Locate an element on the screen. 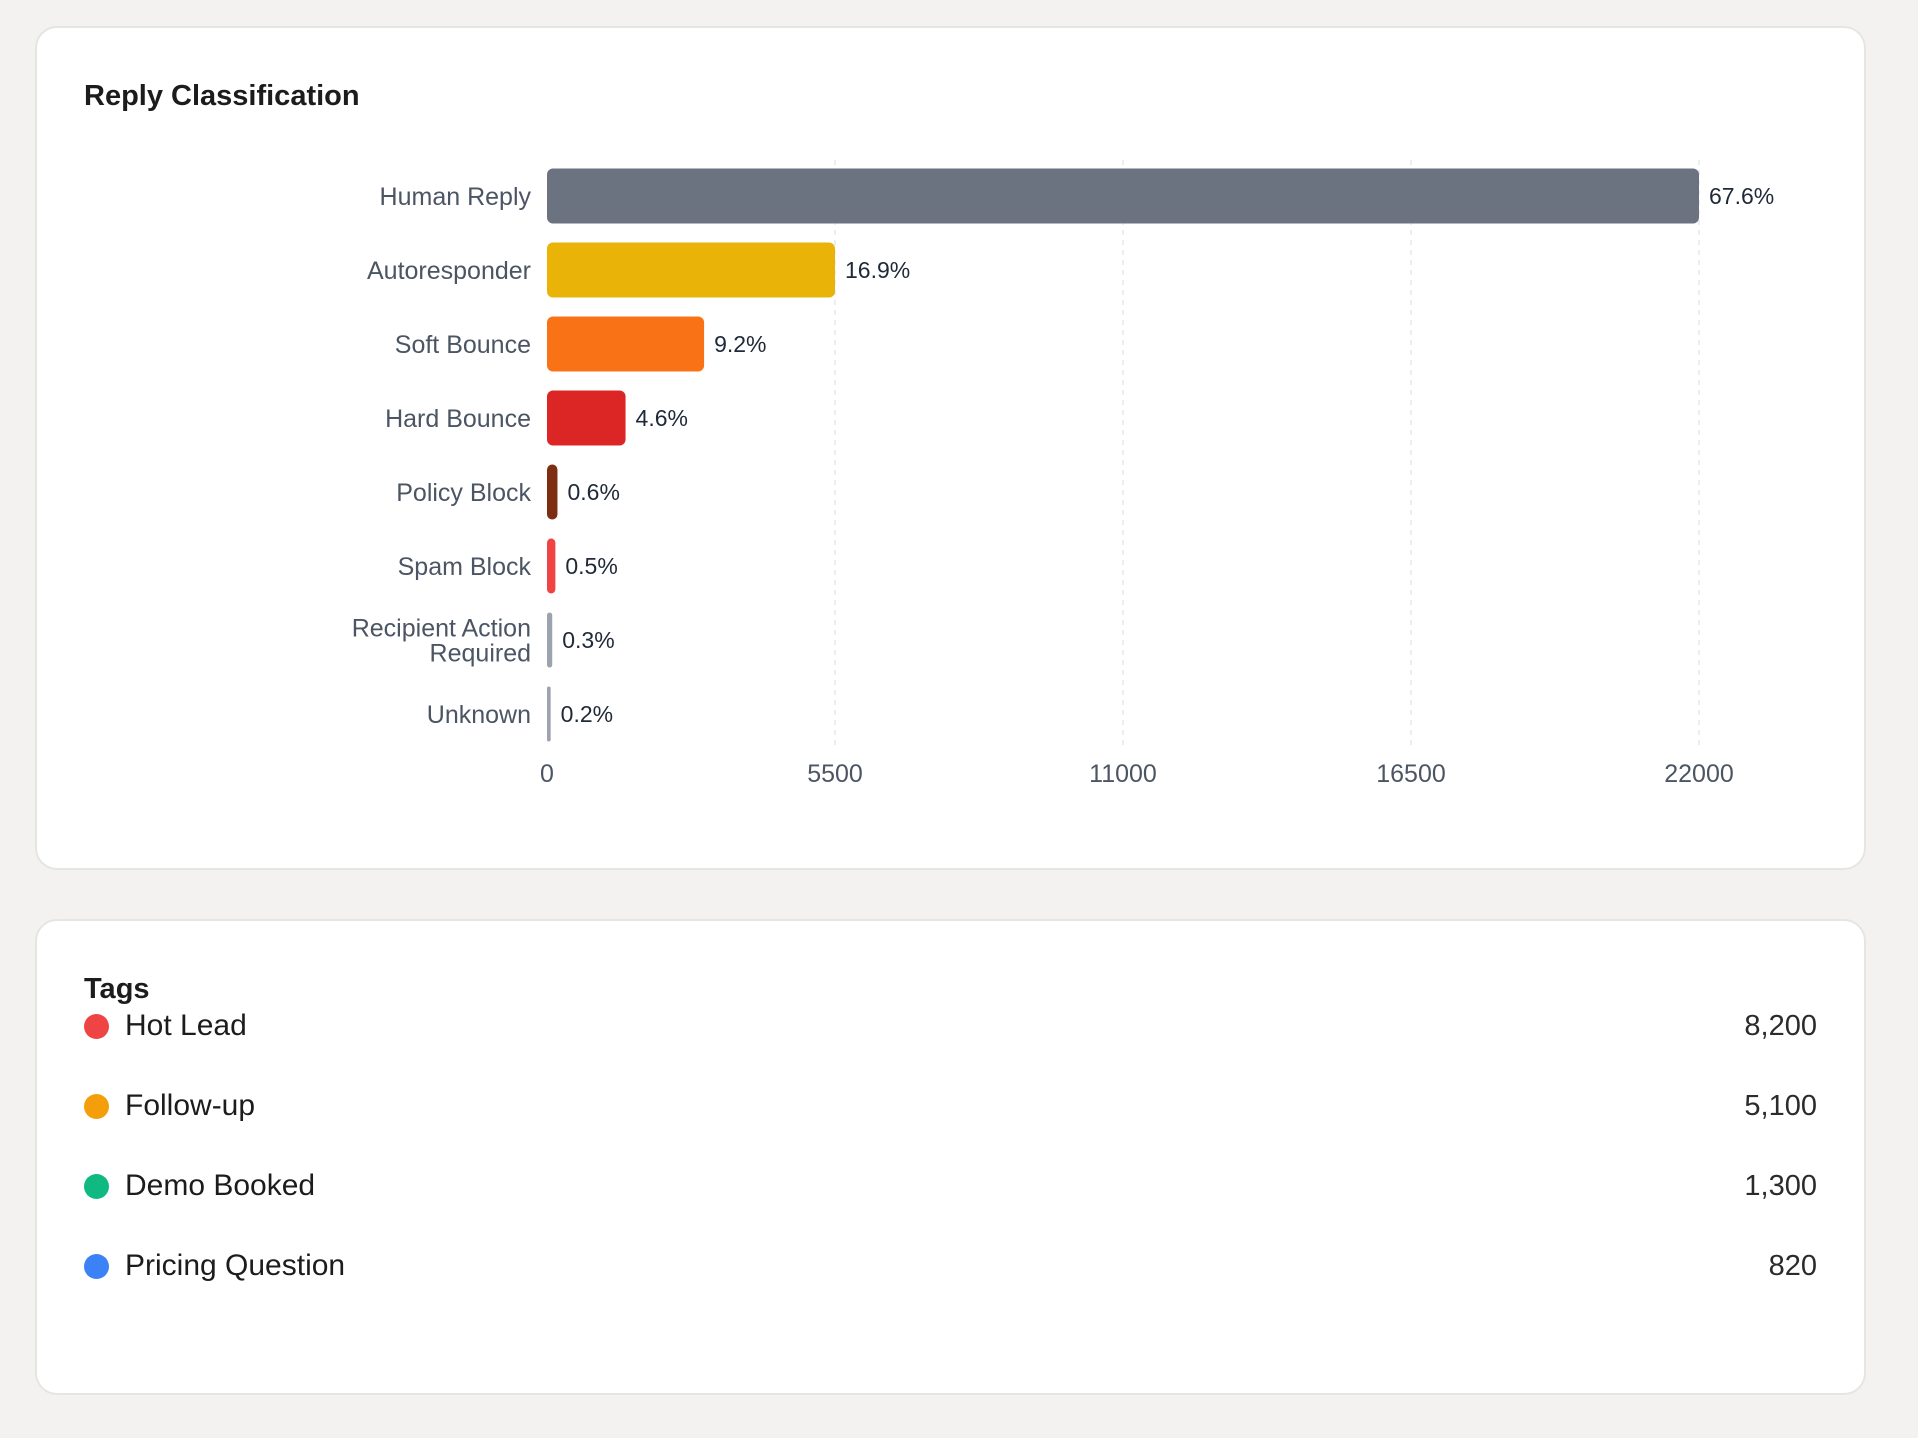 Image resolution: width=1918 pixels, height=1438 pixels. category-label: Policy Block is located at coordinates (463, 493).